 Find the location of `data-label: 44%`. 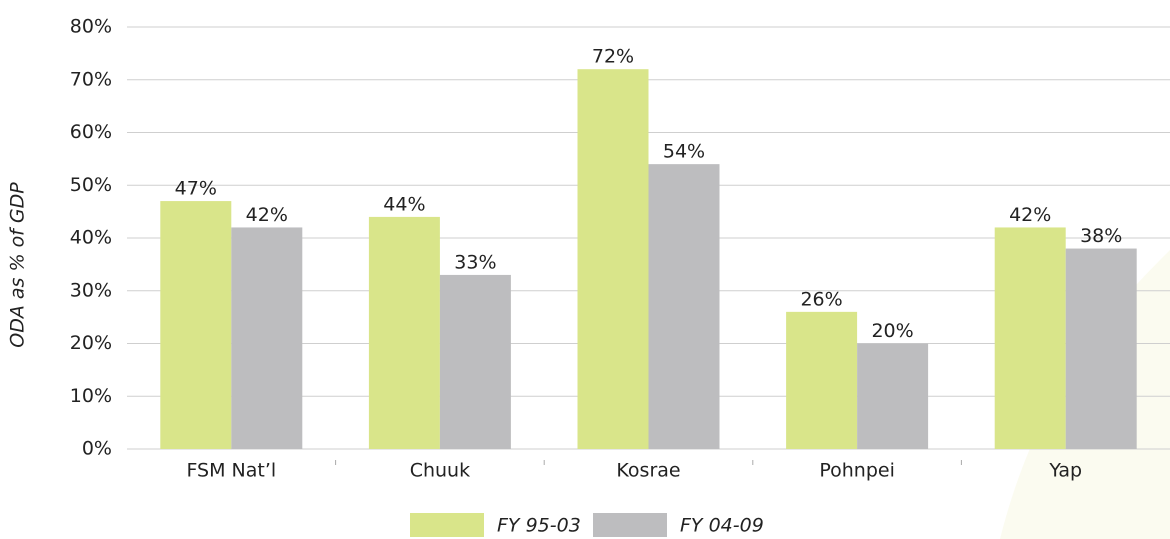

data-label: 44% is located at coordinates (404, 204).